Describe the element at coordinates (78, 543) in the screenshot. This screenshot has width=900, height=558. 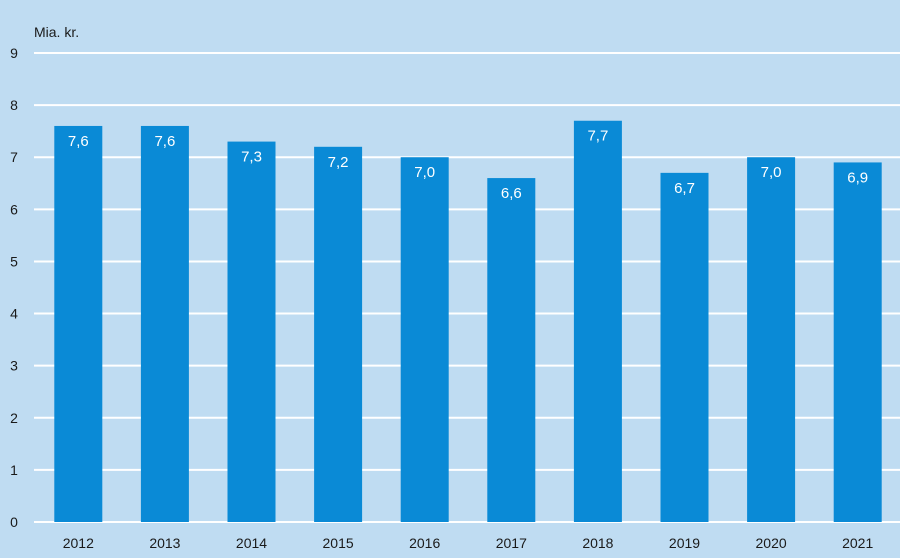
I see `x-tick-label: 2012` at that location.